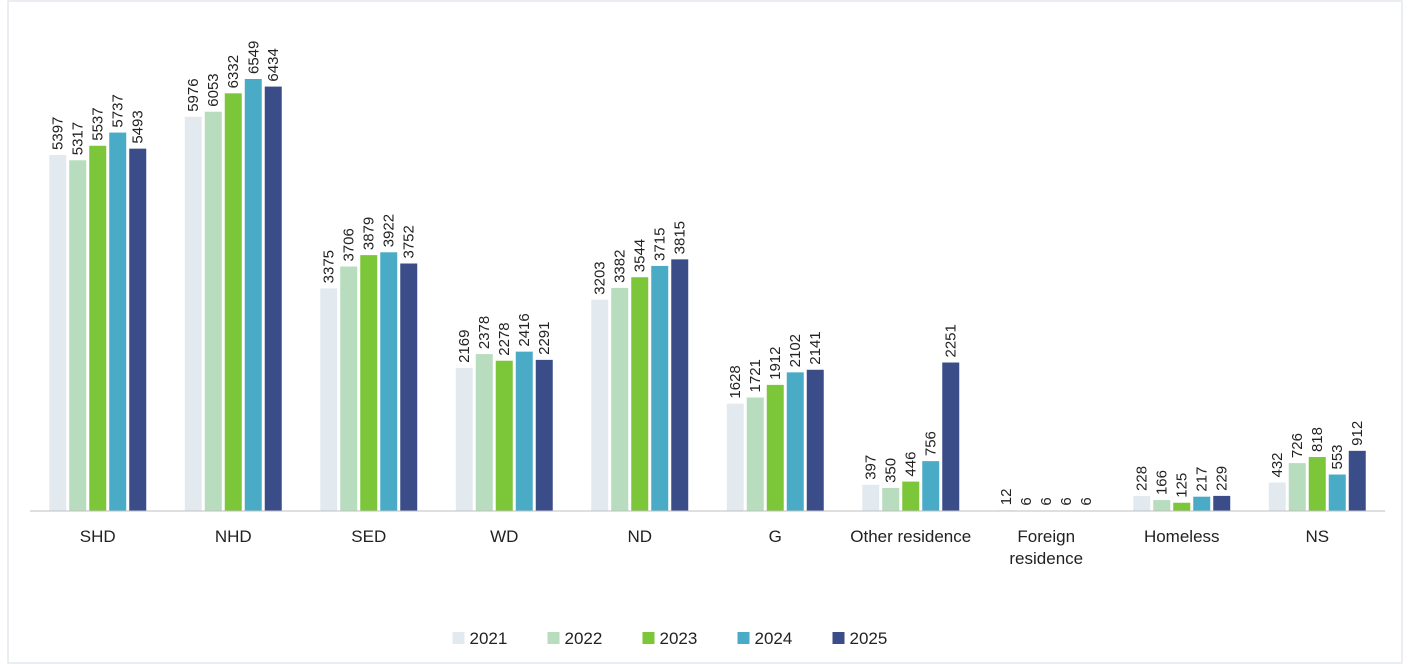 The width and height of the screenshot is (1410, 664). What do you see at coordinates (640, 536) in the screenshot?
I see `x-tick-label: ND` at bounding box center [640, 536].